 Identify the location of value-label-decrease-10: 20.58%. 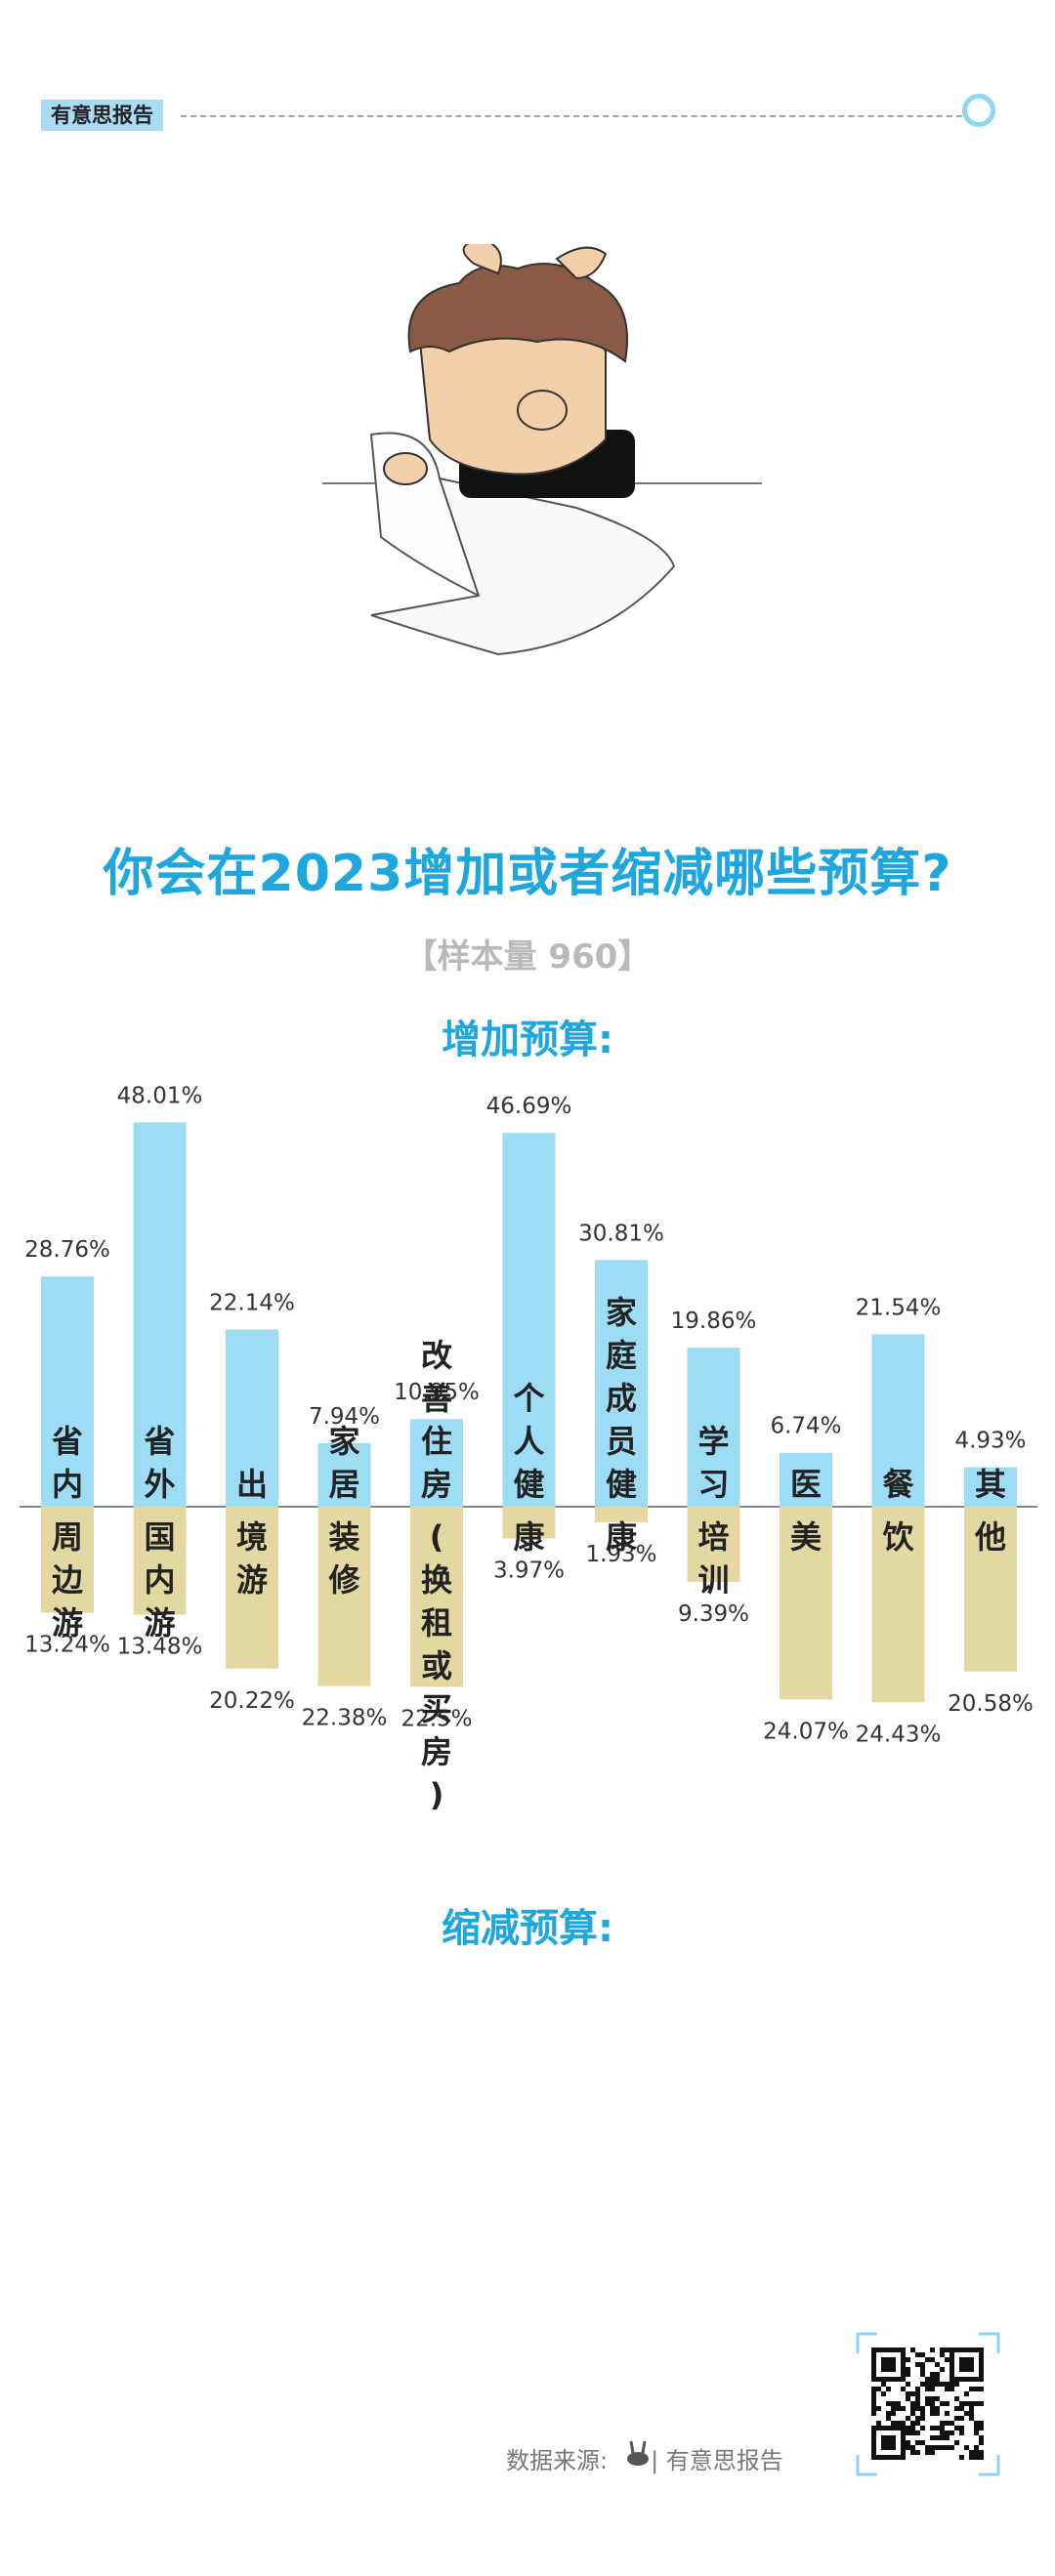
(991, 1704).